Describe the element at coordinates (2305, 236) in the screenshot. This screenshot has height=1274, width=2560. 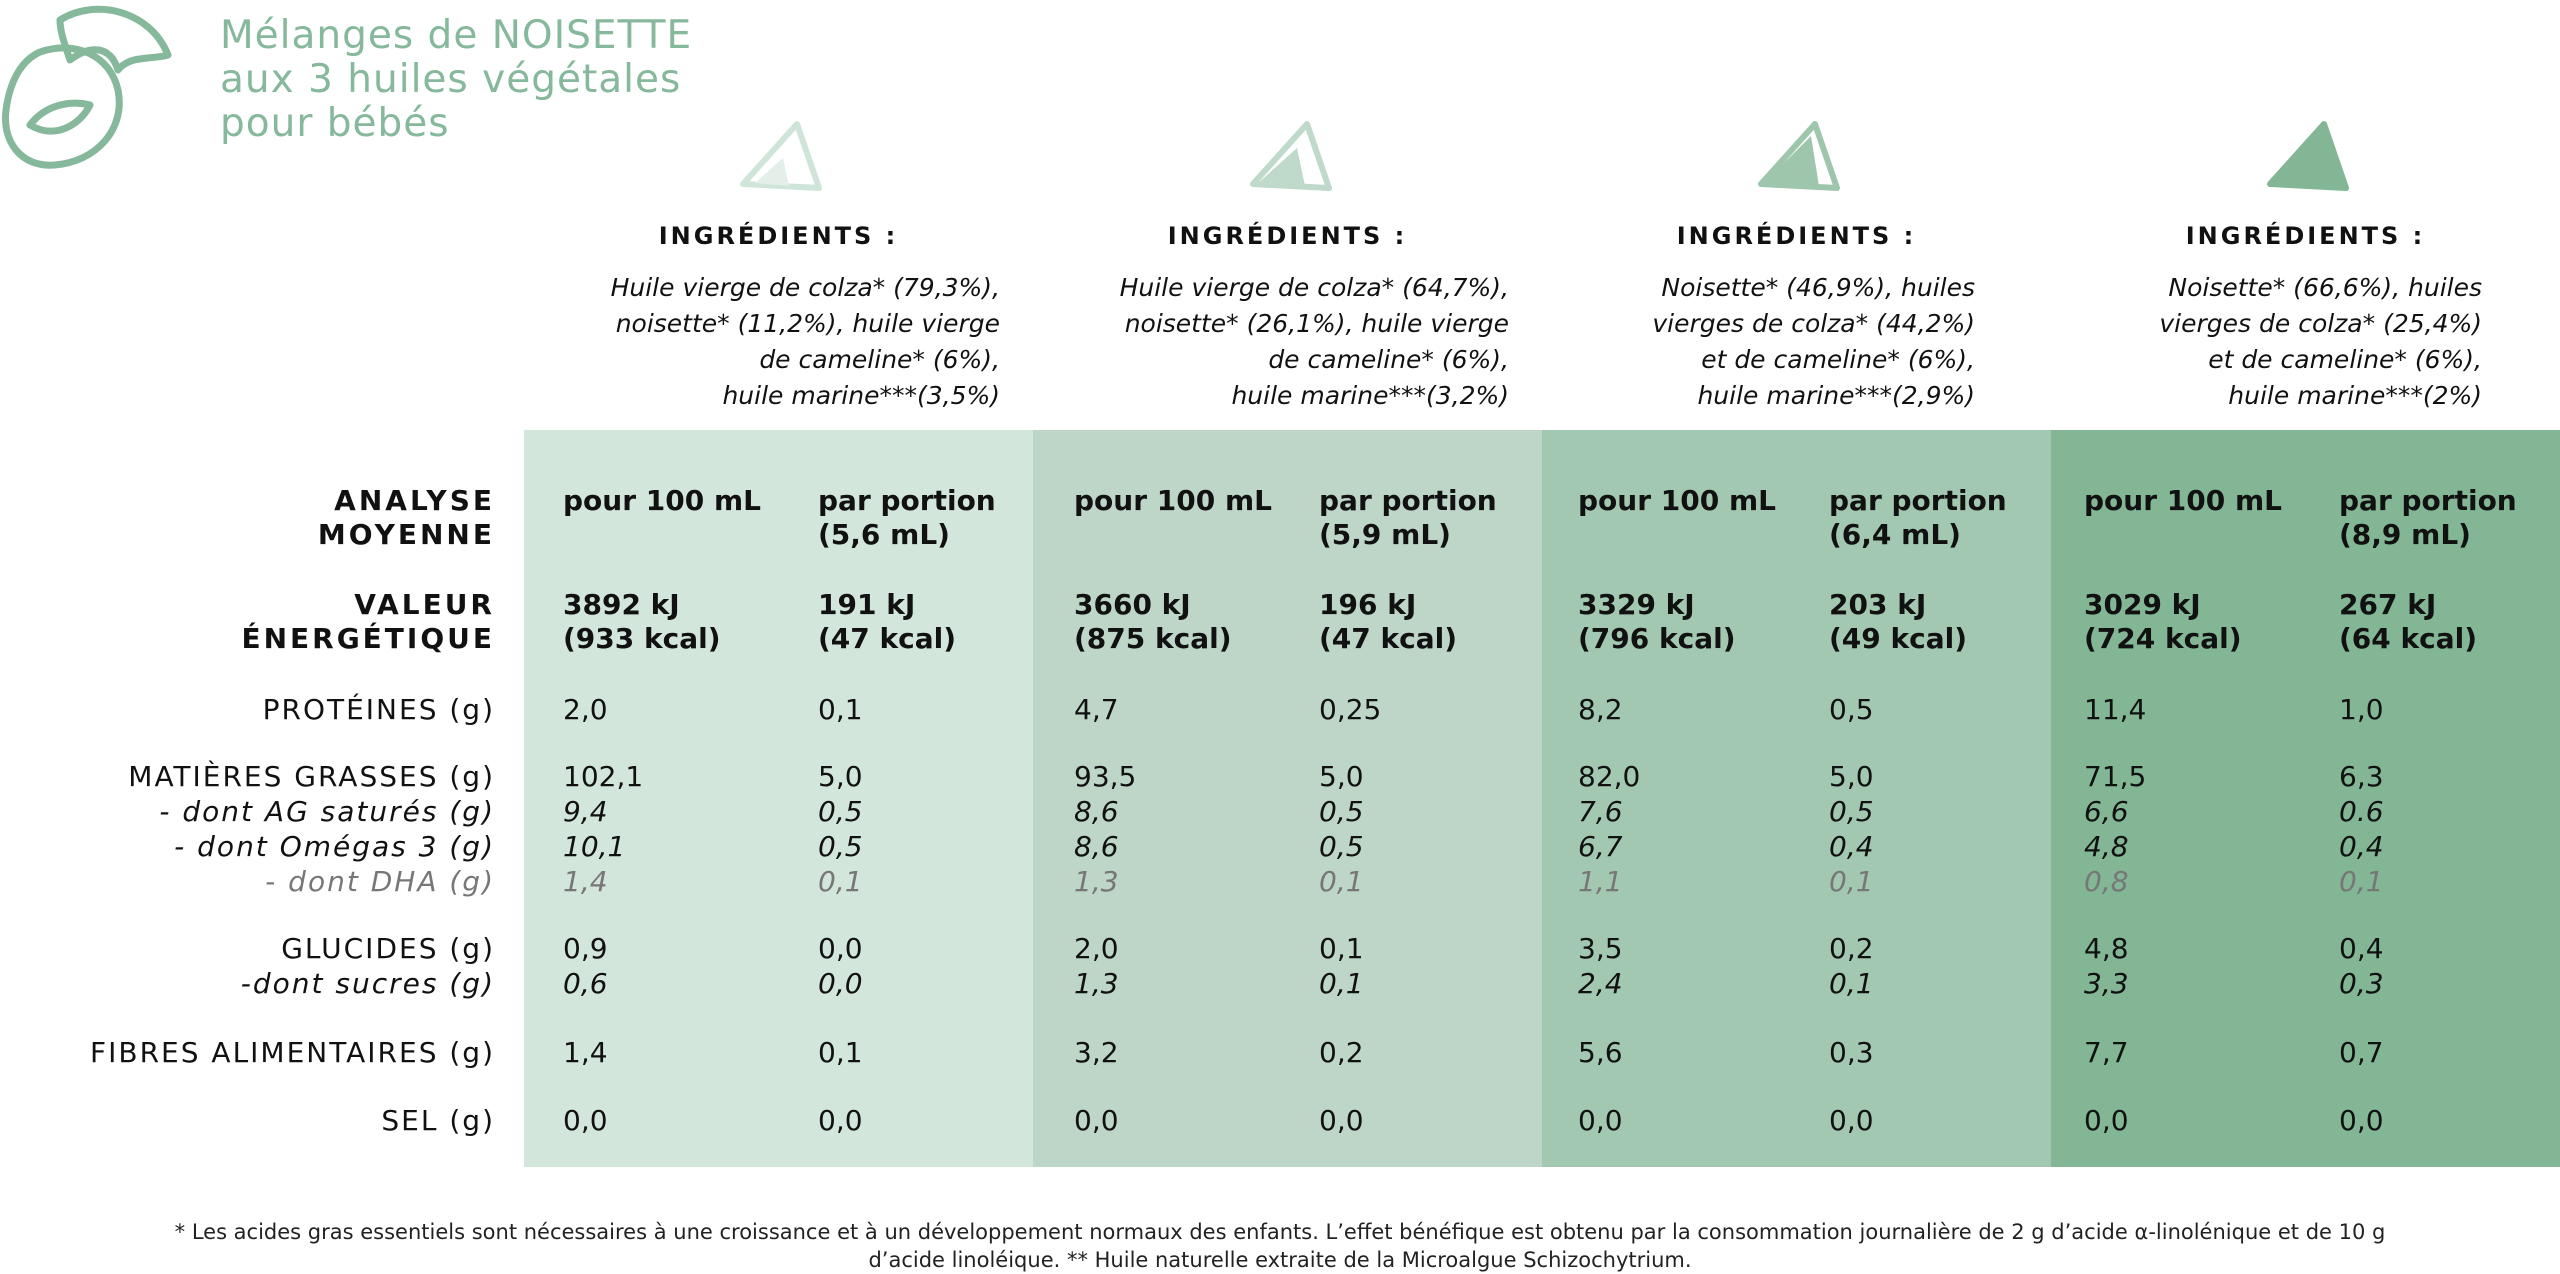
I see `ingredients-heading-4: INGRÉDIENTS :` at that location.